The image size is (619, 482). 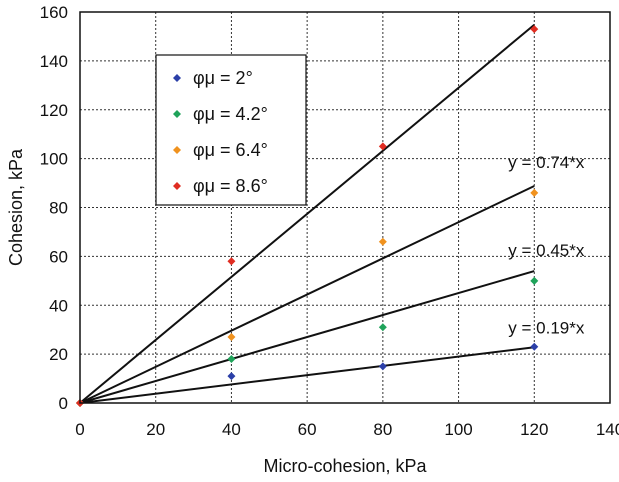 What do you see at coordinates (307, 375) in the screenshot?
I see `fit-line` at bounding box center [307, 375].